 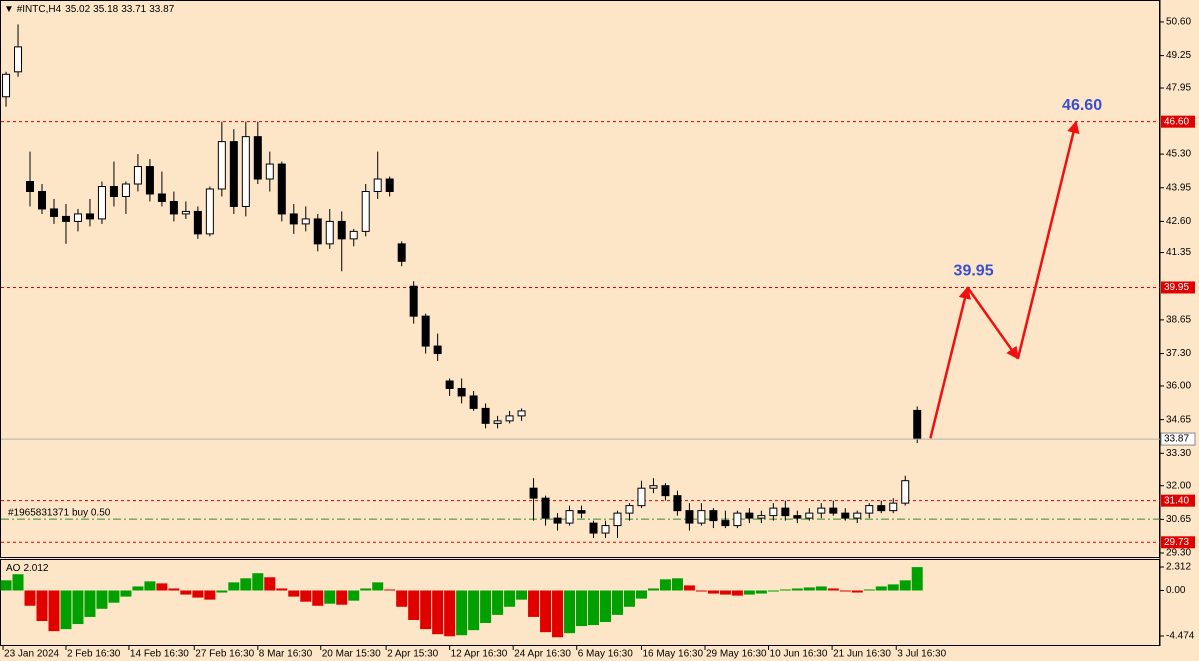 What do you see at coordinates (286, 654) in the screenshot?
I see `x-tick-label: 8 Mar 16:30` at bounding box center [286, 654].